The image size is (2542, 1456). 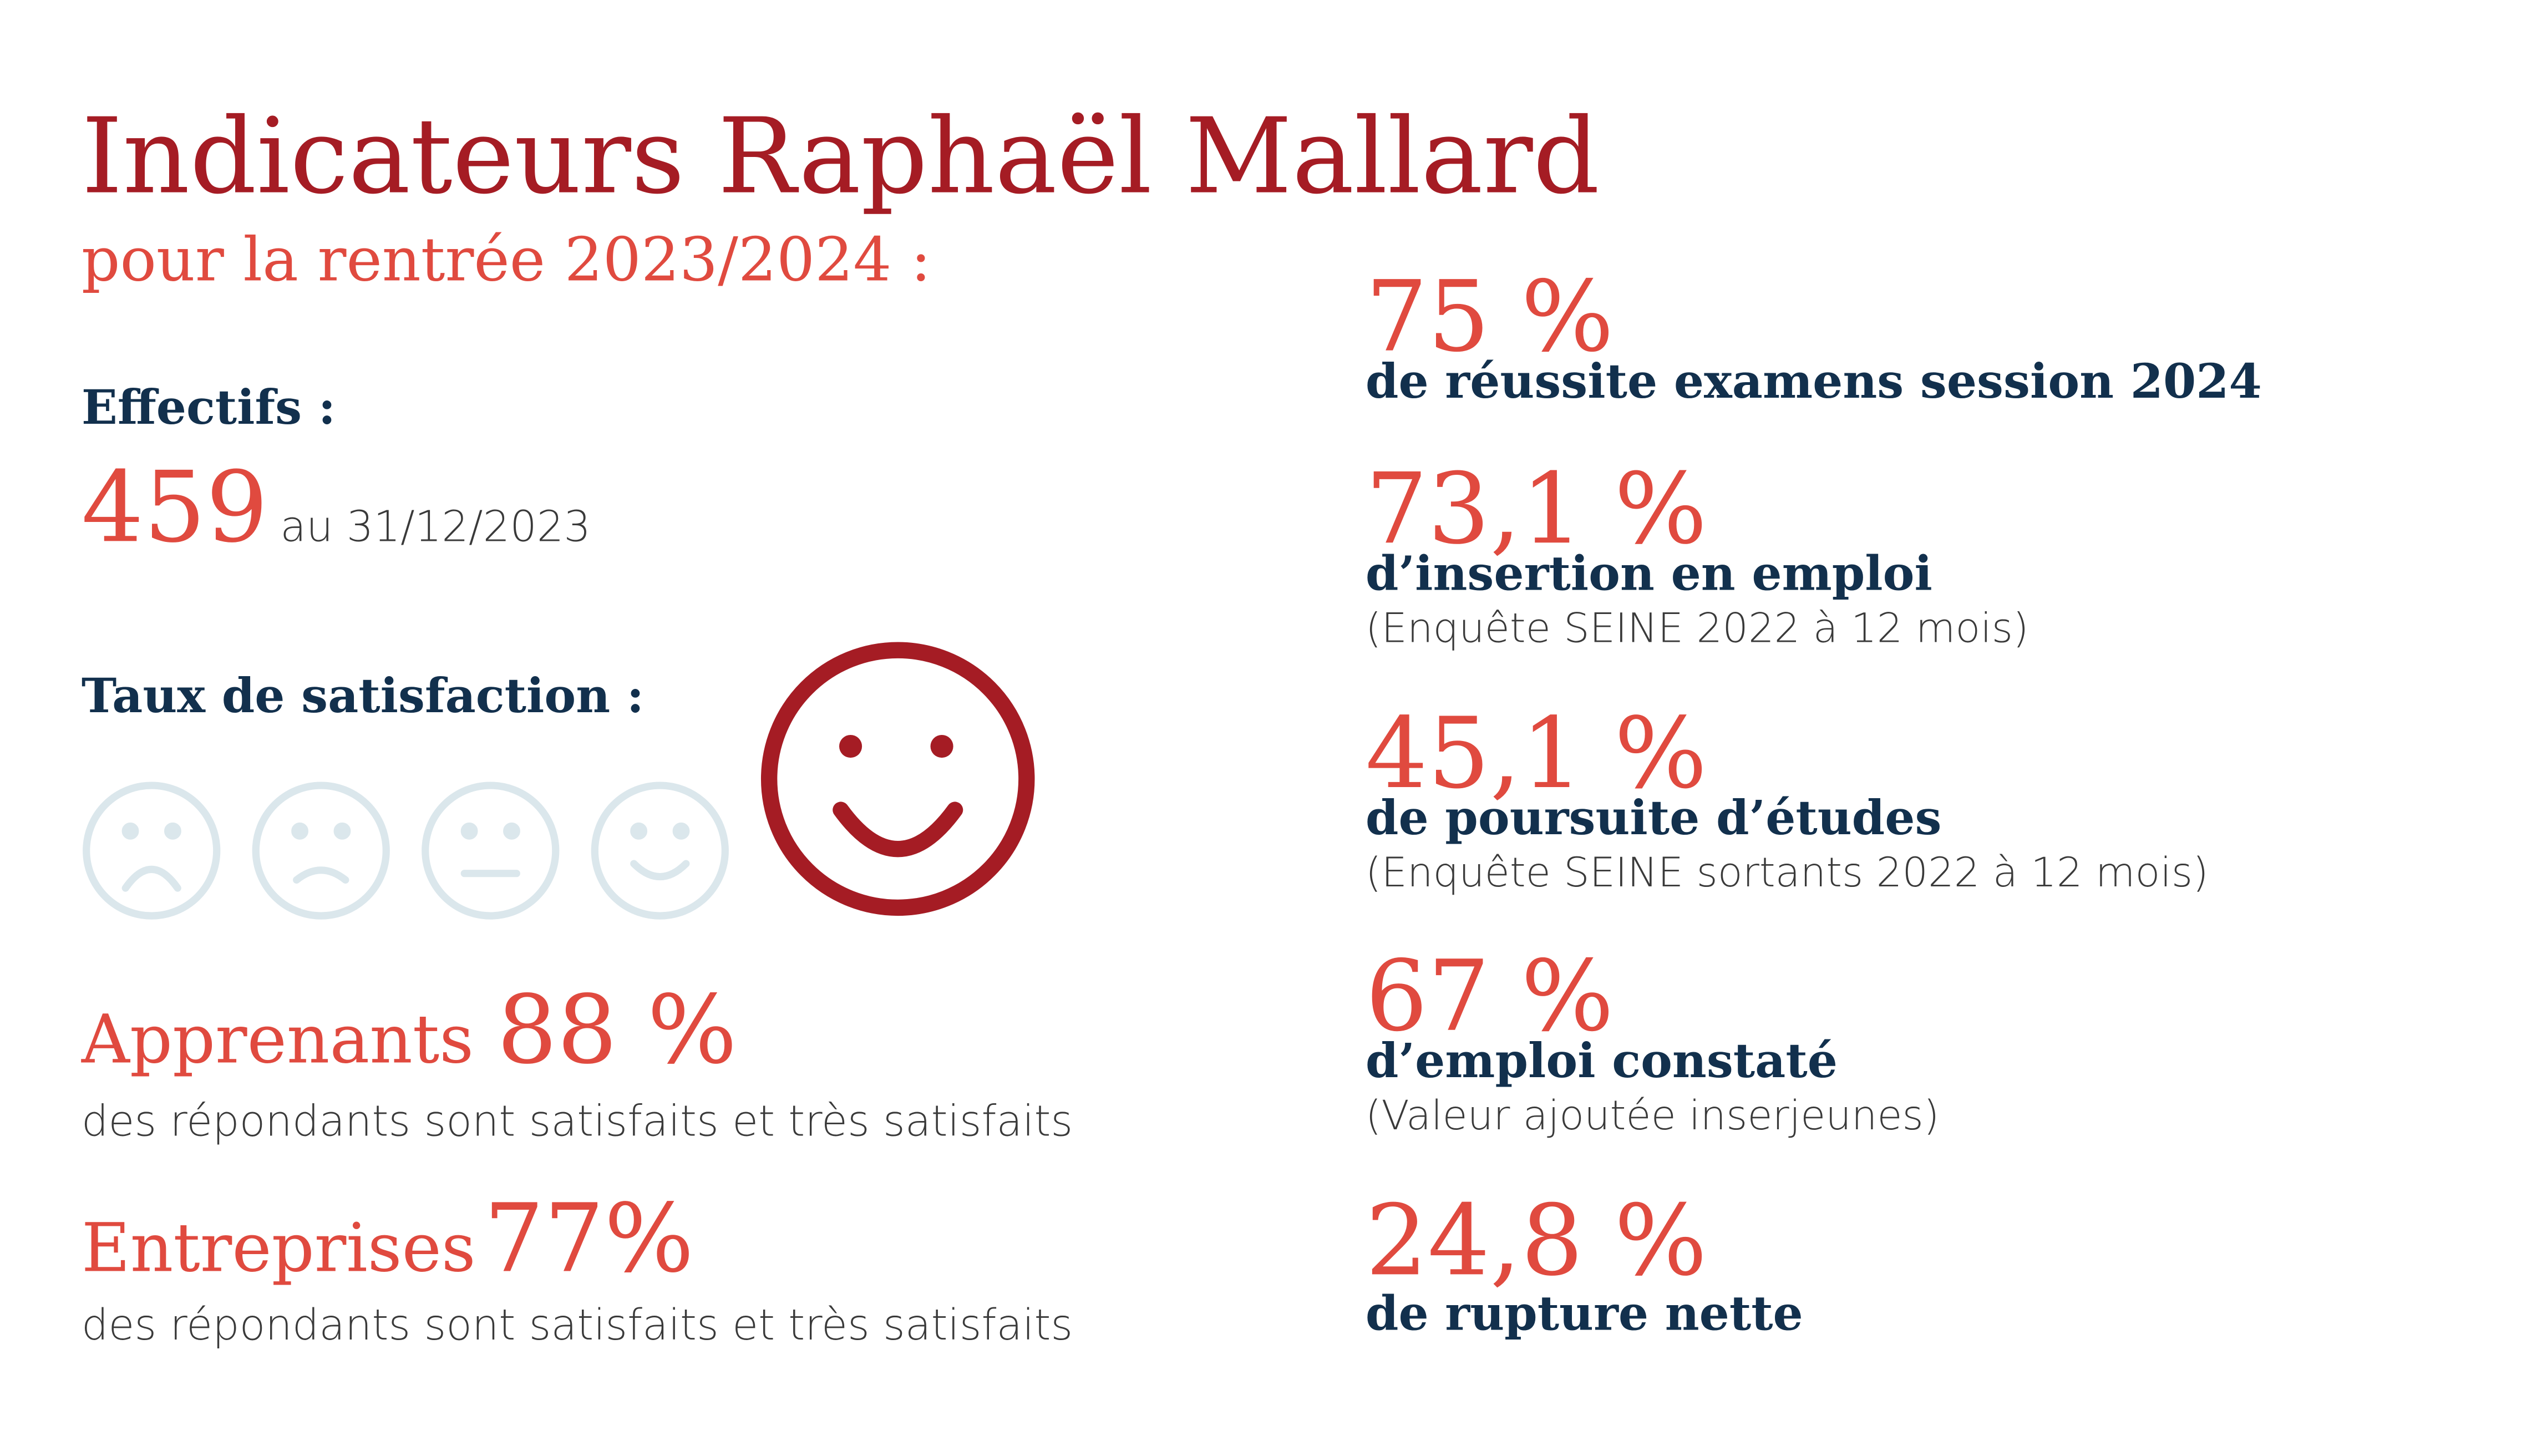 I want to click on title: Indicateurs Raphaël Mallard, so click(x=841, y=156).